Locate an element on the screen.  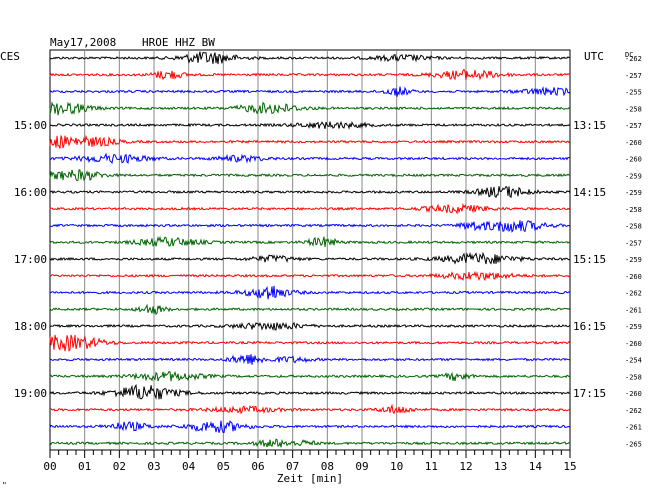
left-time-labels: 15:00 16:00 17:00 18:00 19:00 is located at coordinates (30, 259).